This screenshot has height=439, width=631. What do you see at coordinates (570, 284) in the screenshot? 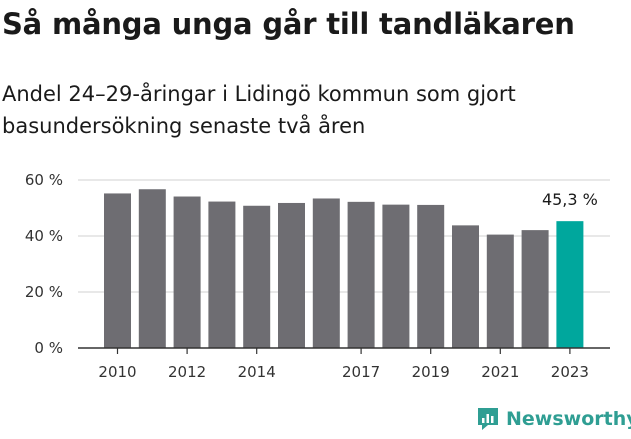
I see `bar-highlight` at bounding box center [570, 284].